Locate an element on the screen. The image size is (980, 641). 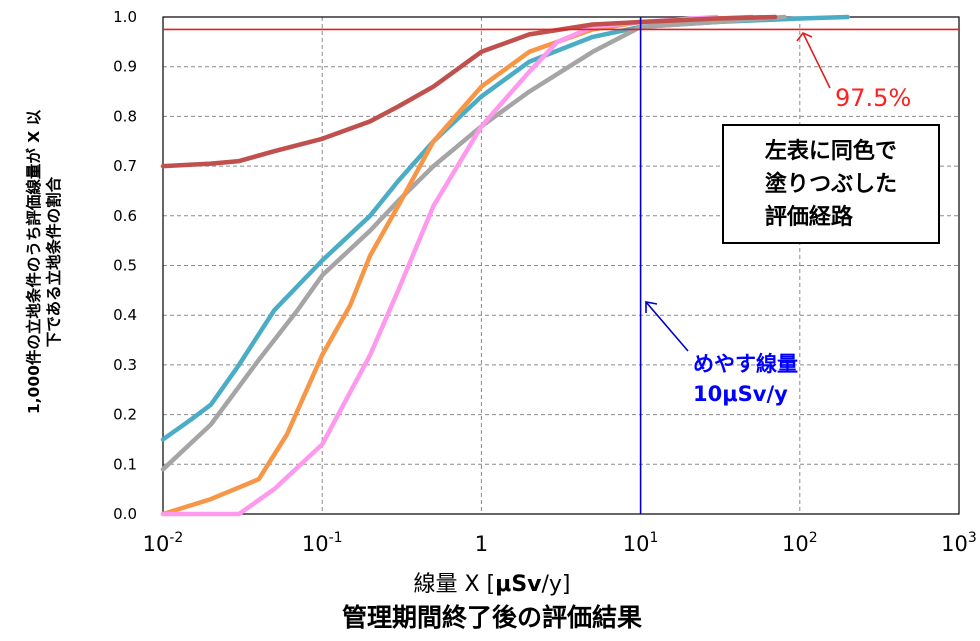
x-axis-title-suffix: /y] is located at coordinates (556, 584).